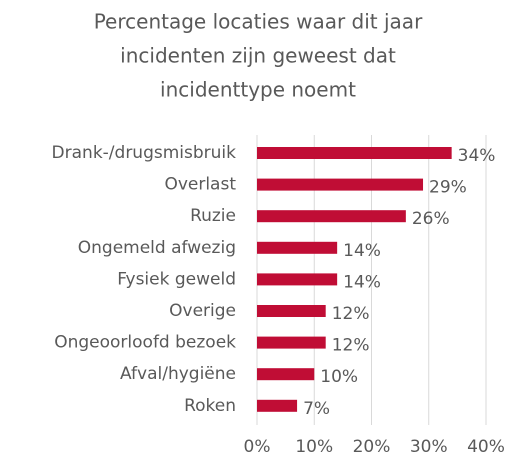  I want to click on data-label: 7%, so click(316, 409).